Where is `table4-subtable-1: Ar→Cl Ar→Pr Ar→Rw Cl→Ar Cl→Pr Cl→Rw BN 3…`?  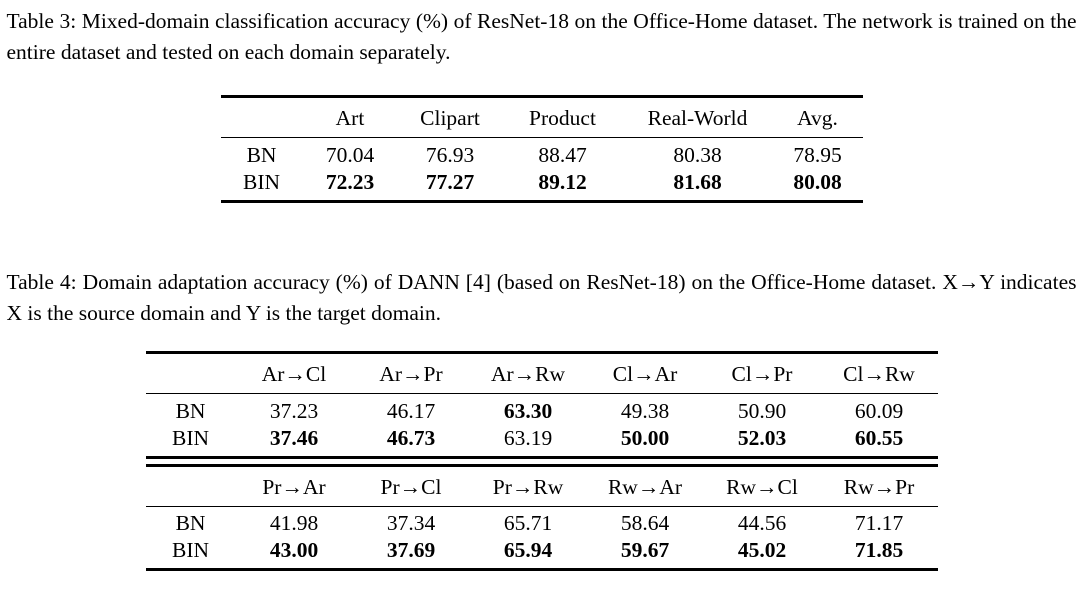
table4-subtable-1: Ar→Cl Ar→Pr Ar→Rw Cl→Ar Cl→Pr Cl→Rw BN 3… is located at coordinates (541, 405).